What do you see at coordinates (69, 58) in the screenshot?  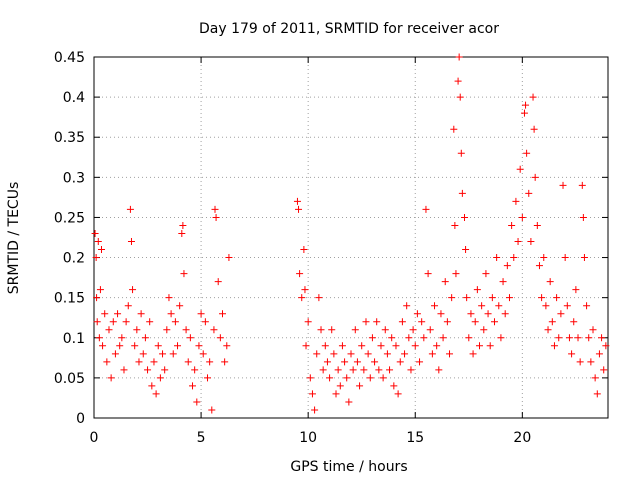 I see `y-tick-label: 0.45` at bounding box center [69, 58].